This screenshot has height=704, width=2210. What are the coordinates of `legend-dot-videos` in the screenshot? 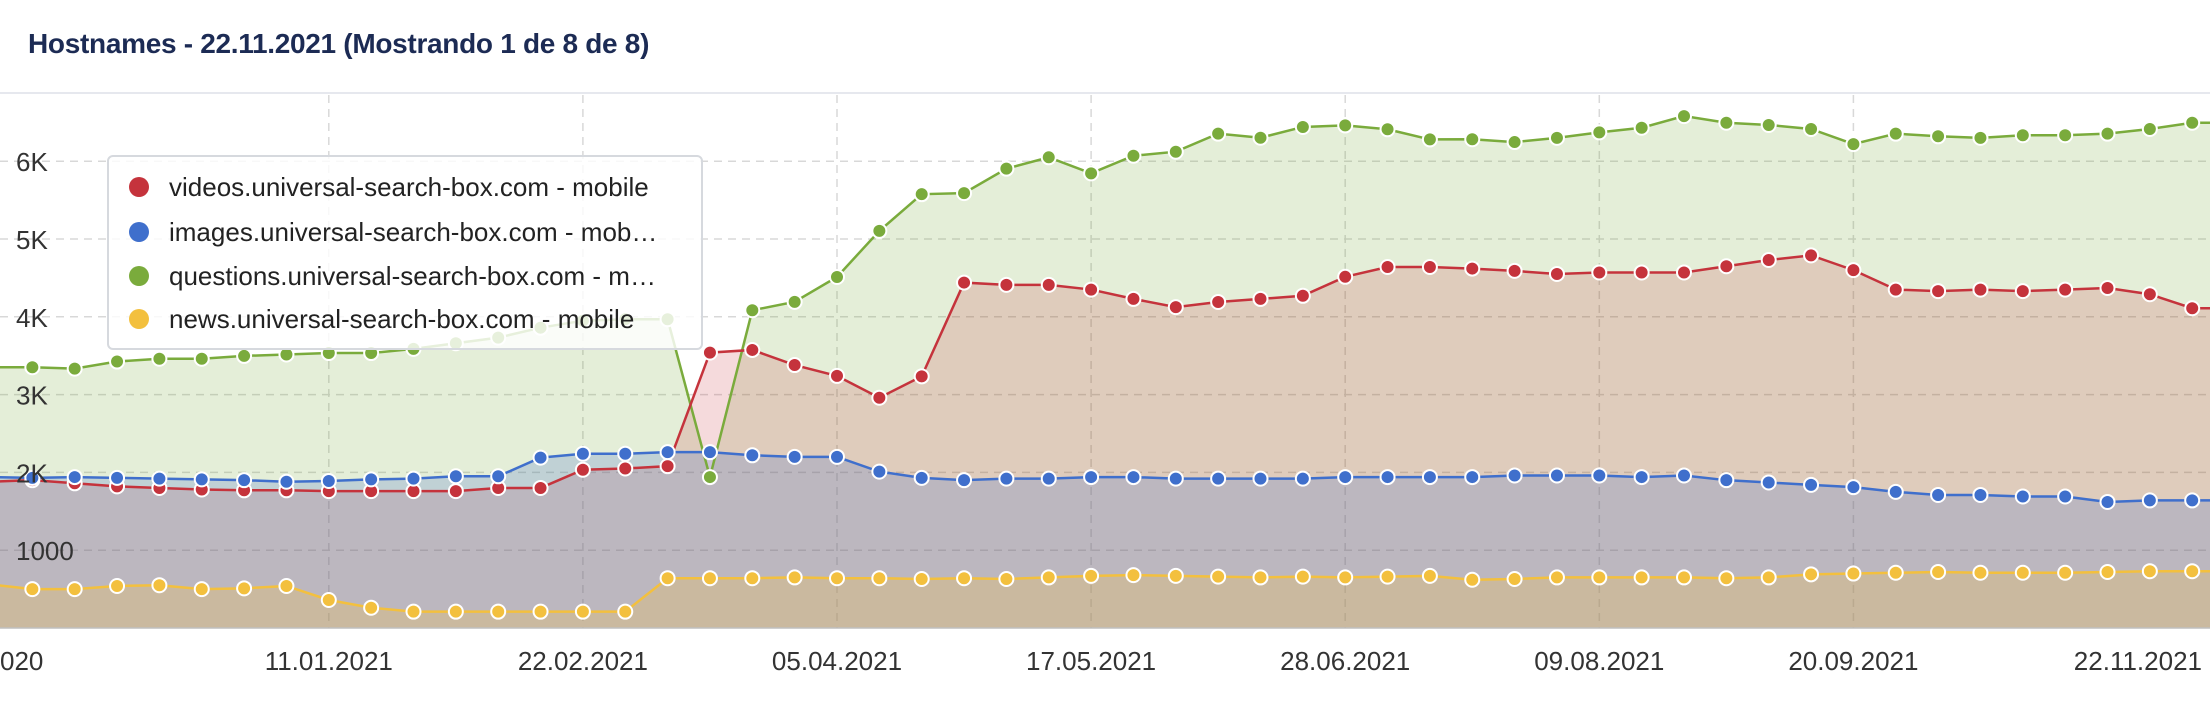 It's located at (139, 187).